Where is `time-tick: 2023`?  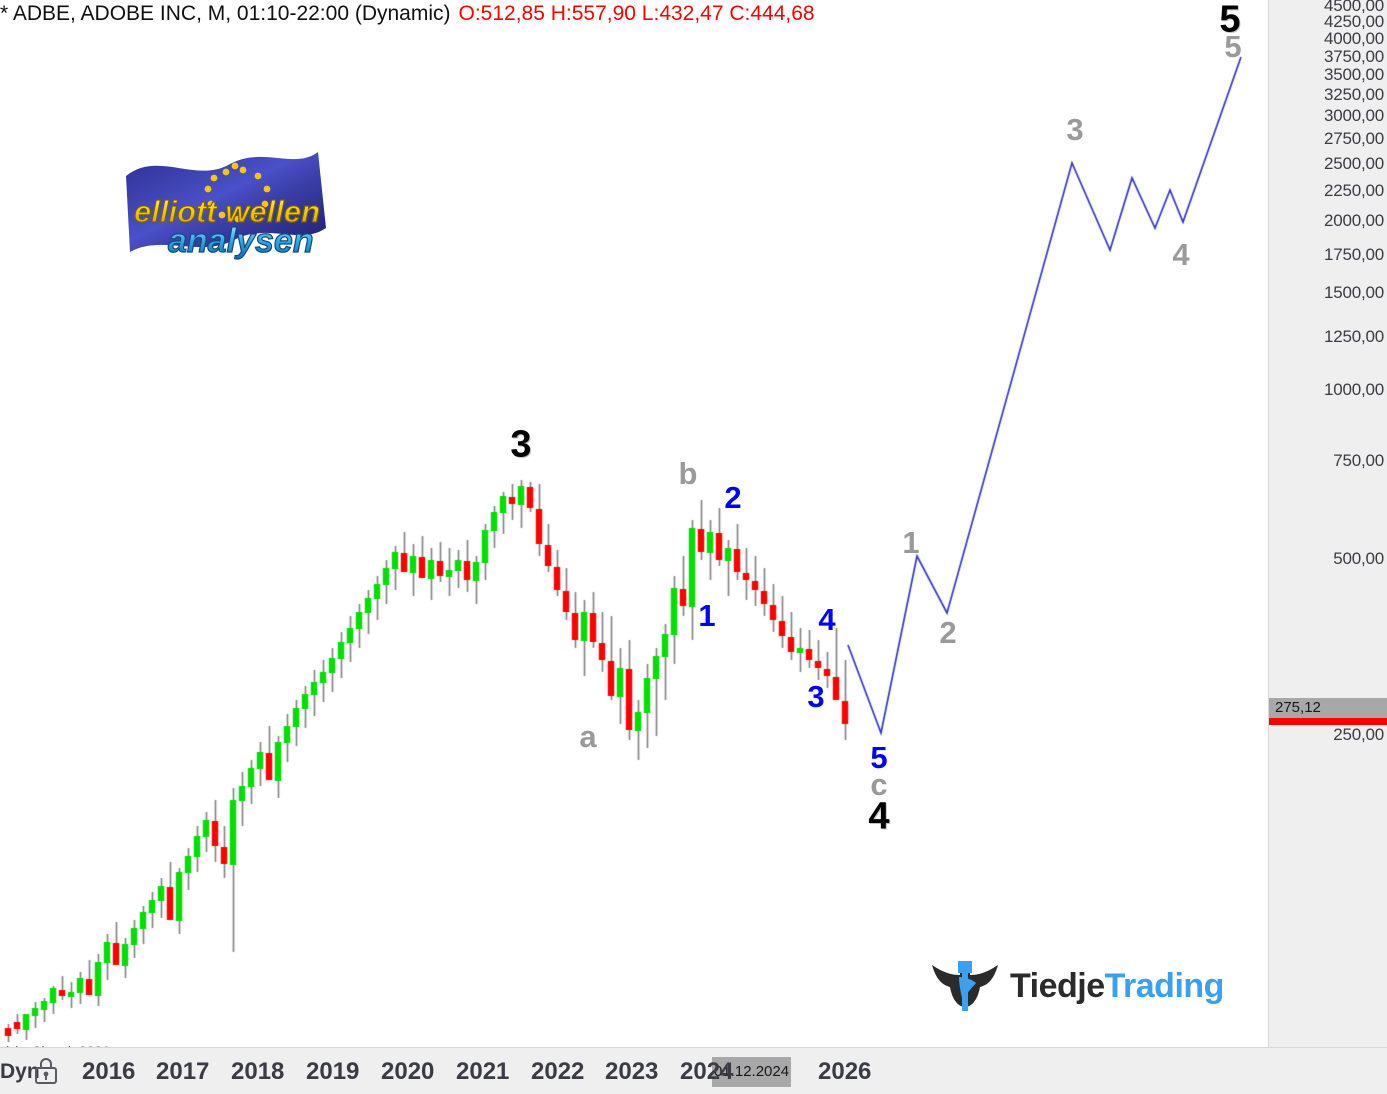
time-tick: 2023 is located at coordinates (632, 1071).